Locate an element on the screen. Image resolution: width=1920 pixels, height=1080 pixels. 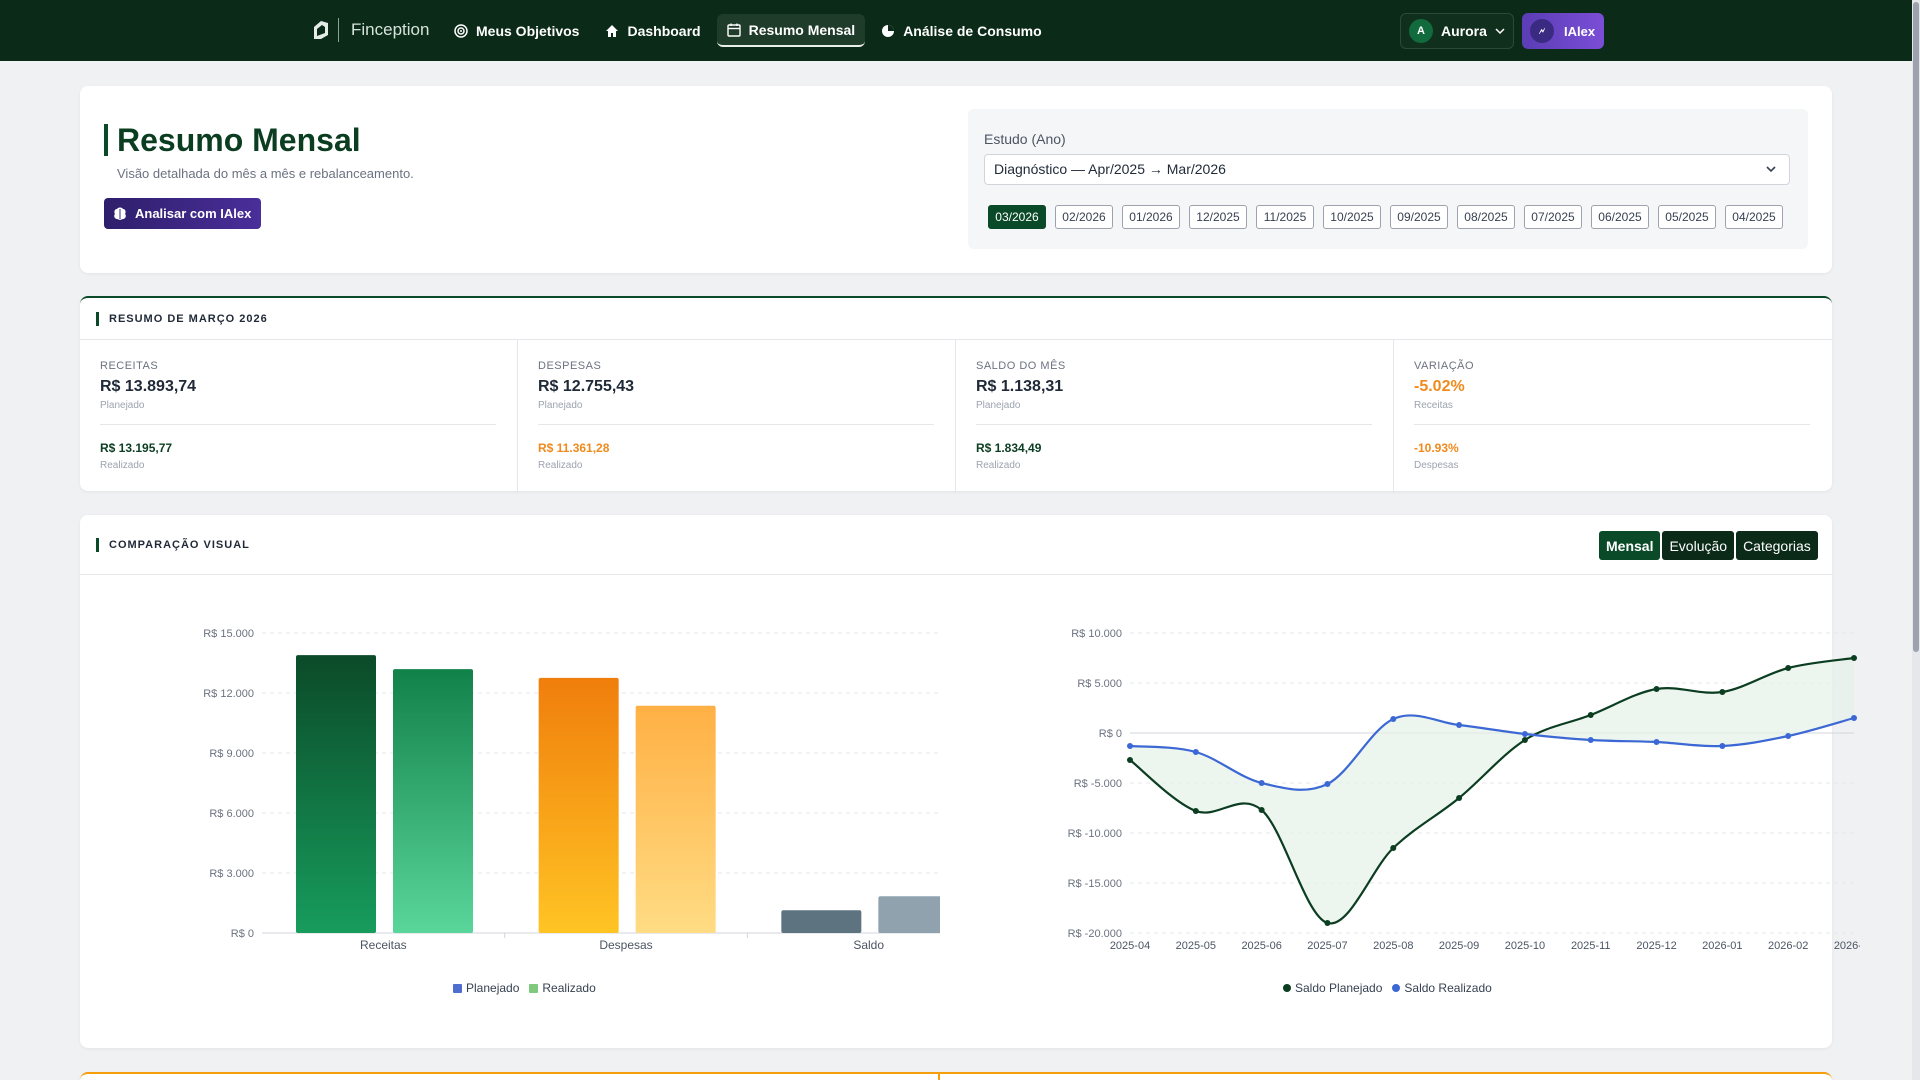
x-tick-label: 2026-02 is located at coordinates (1788, 946).